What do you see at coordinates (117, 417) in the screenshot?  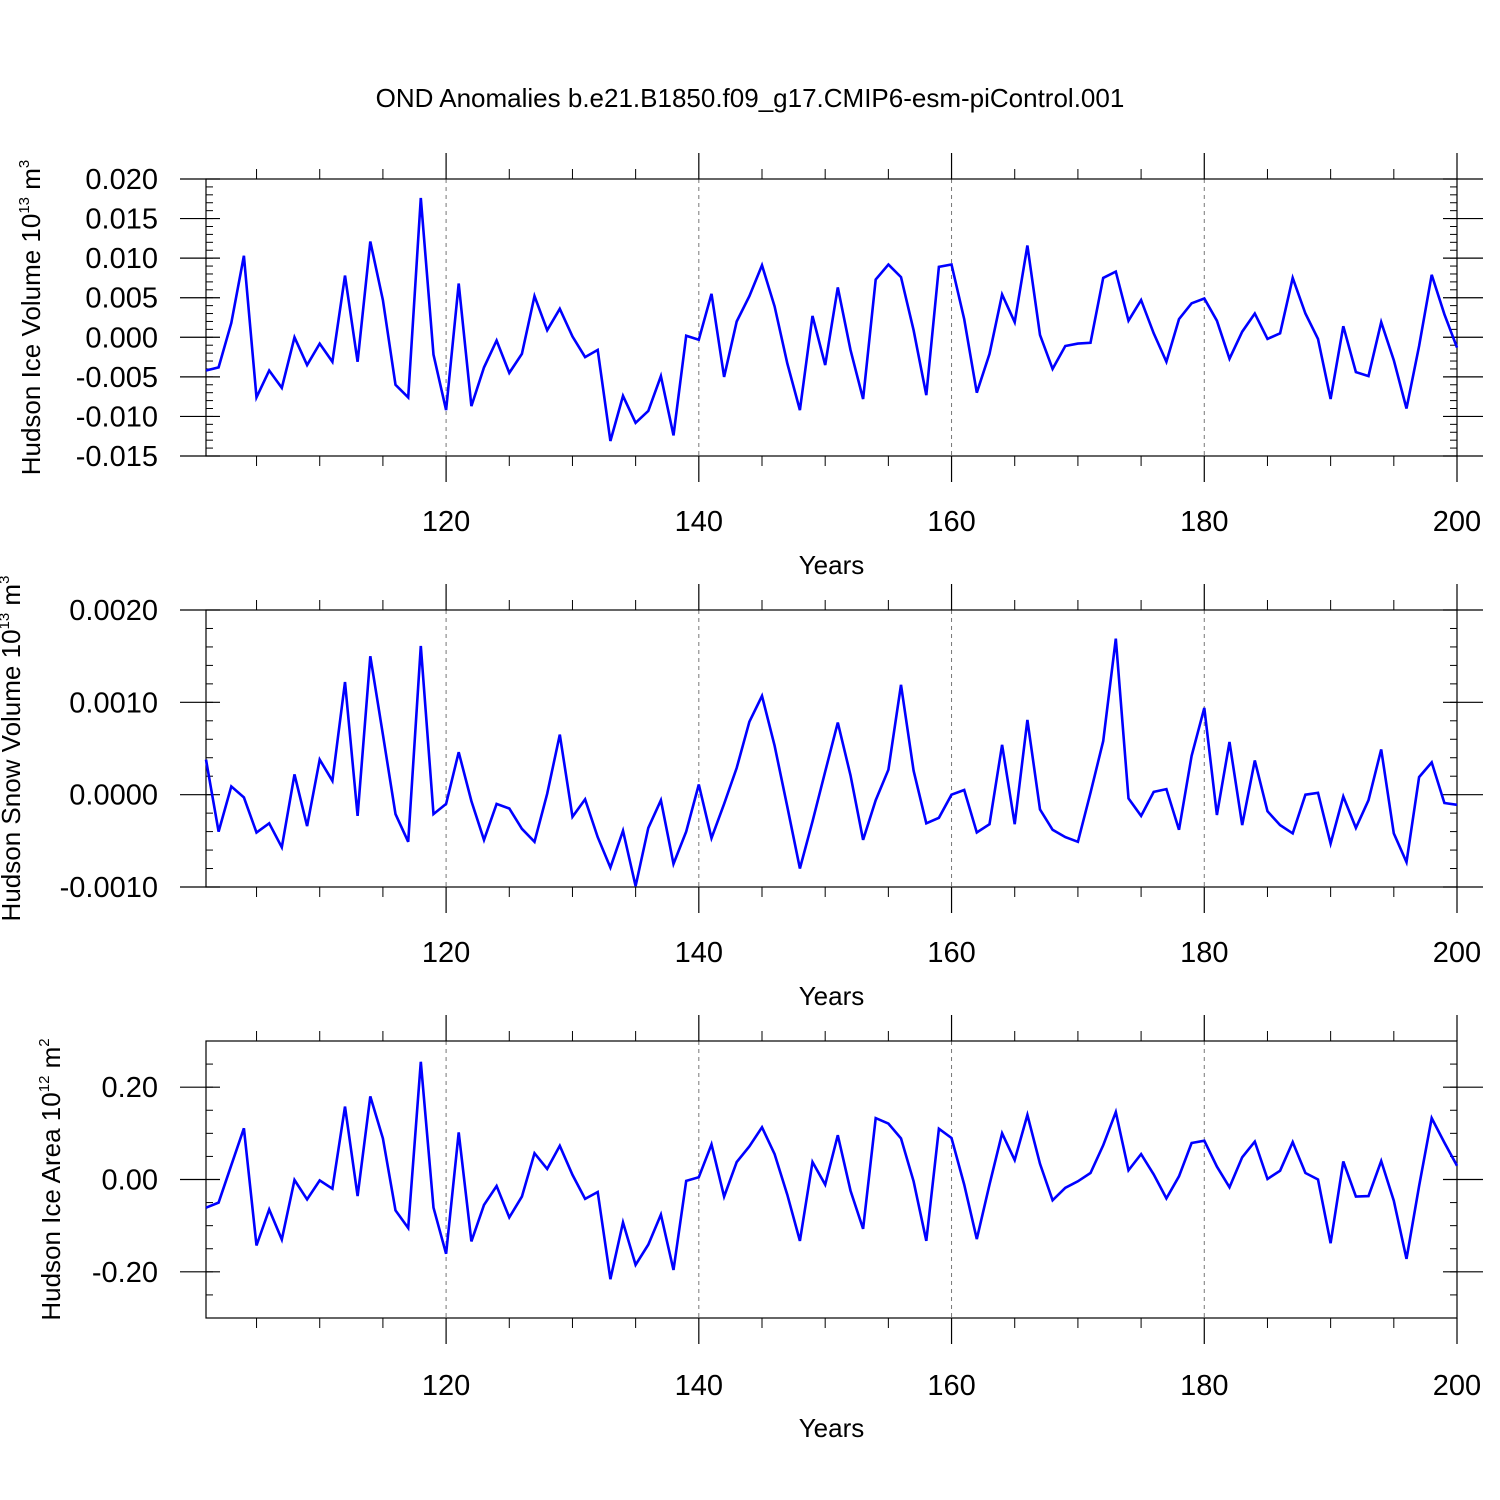 I see `y-tick-label: -0.010` at bounding box center [117, 417].